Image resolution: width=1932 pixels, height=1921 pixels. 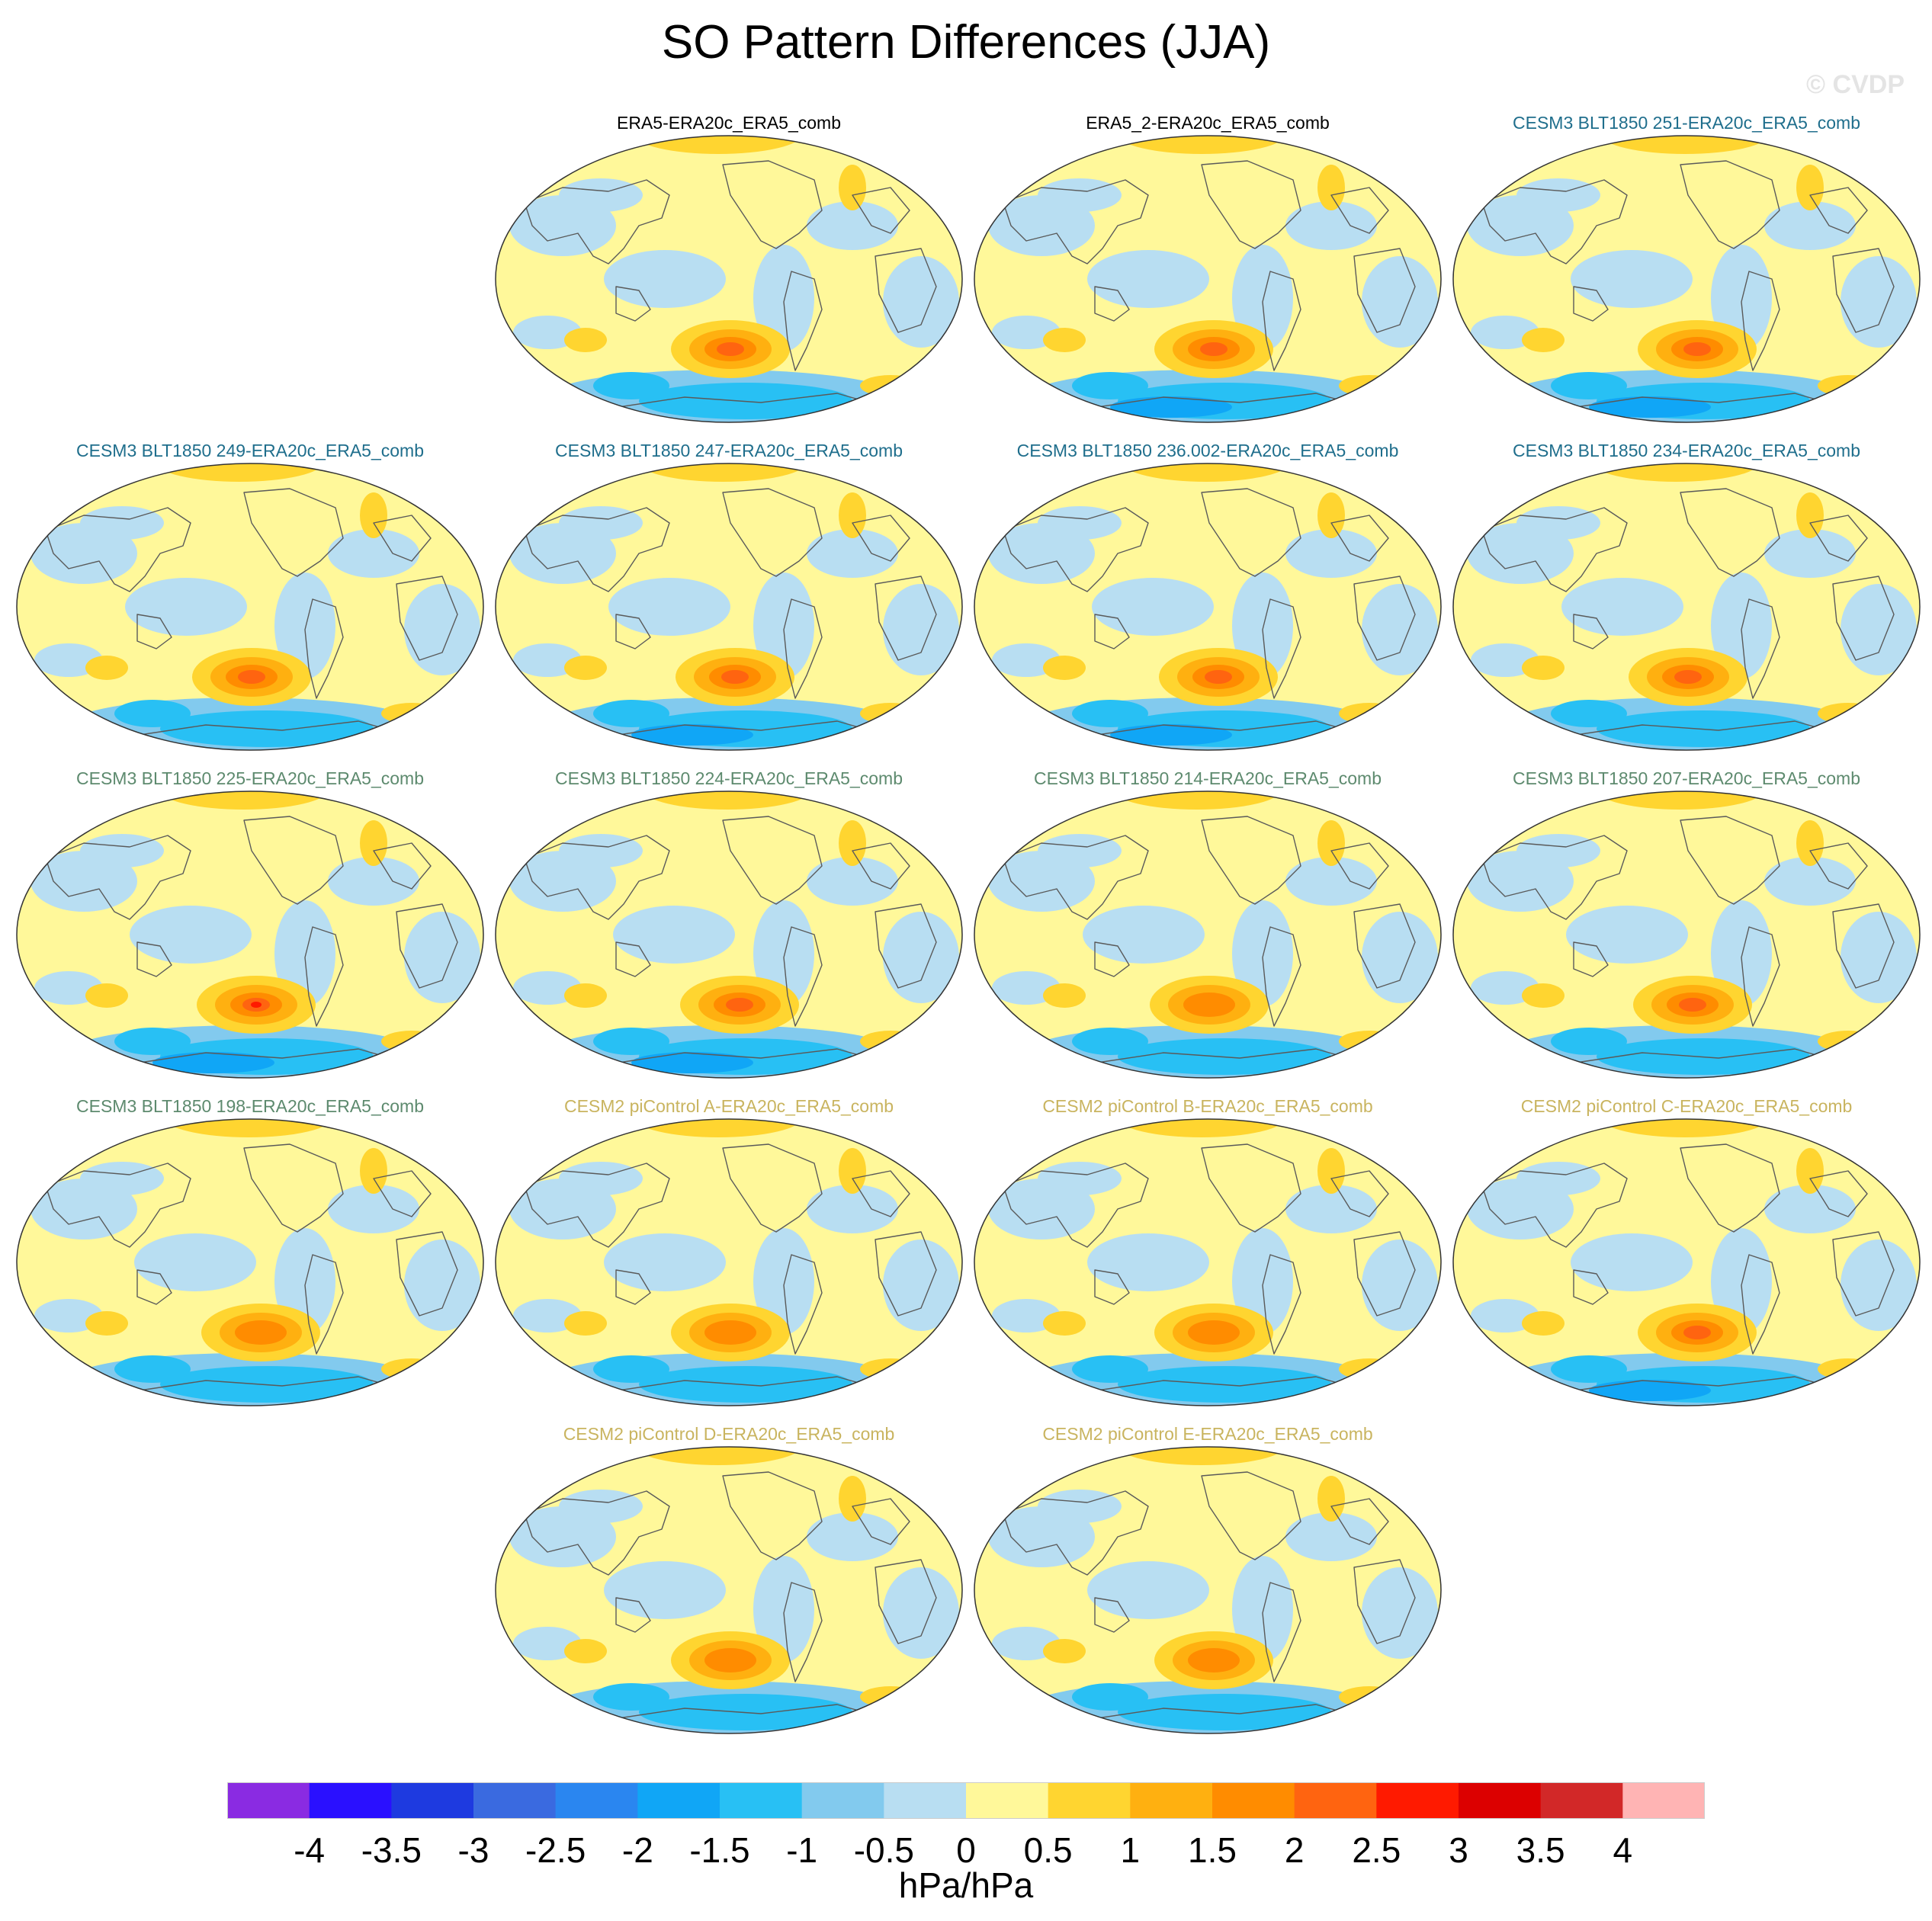 I want to click on map-panel: CESM3 BLT1850 251-ERA20c_ERA5_comb, so click(x=1687, y=273).